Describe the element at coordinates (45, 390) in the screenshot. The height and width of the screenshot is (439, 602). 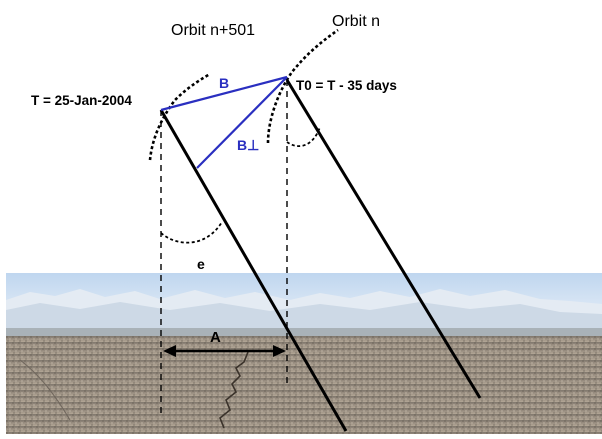
I see `ground-track-left` at that location.